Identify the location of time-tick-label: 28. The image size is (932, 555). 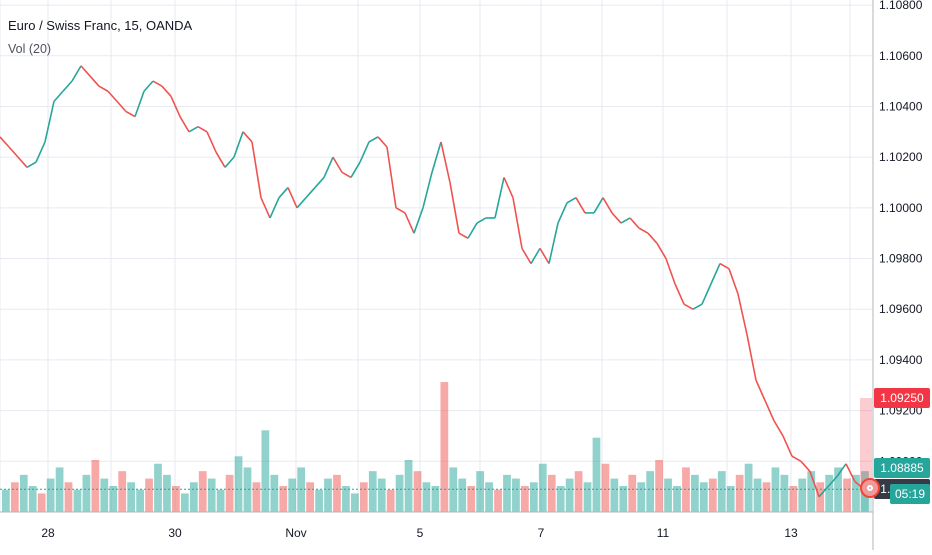
(48, 533).